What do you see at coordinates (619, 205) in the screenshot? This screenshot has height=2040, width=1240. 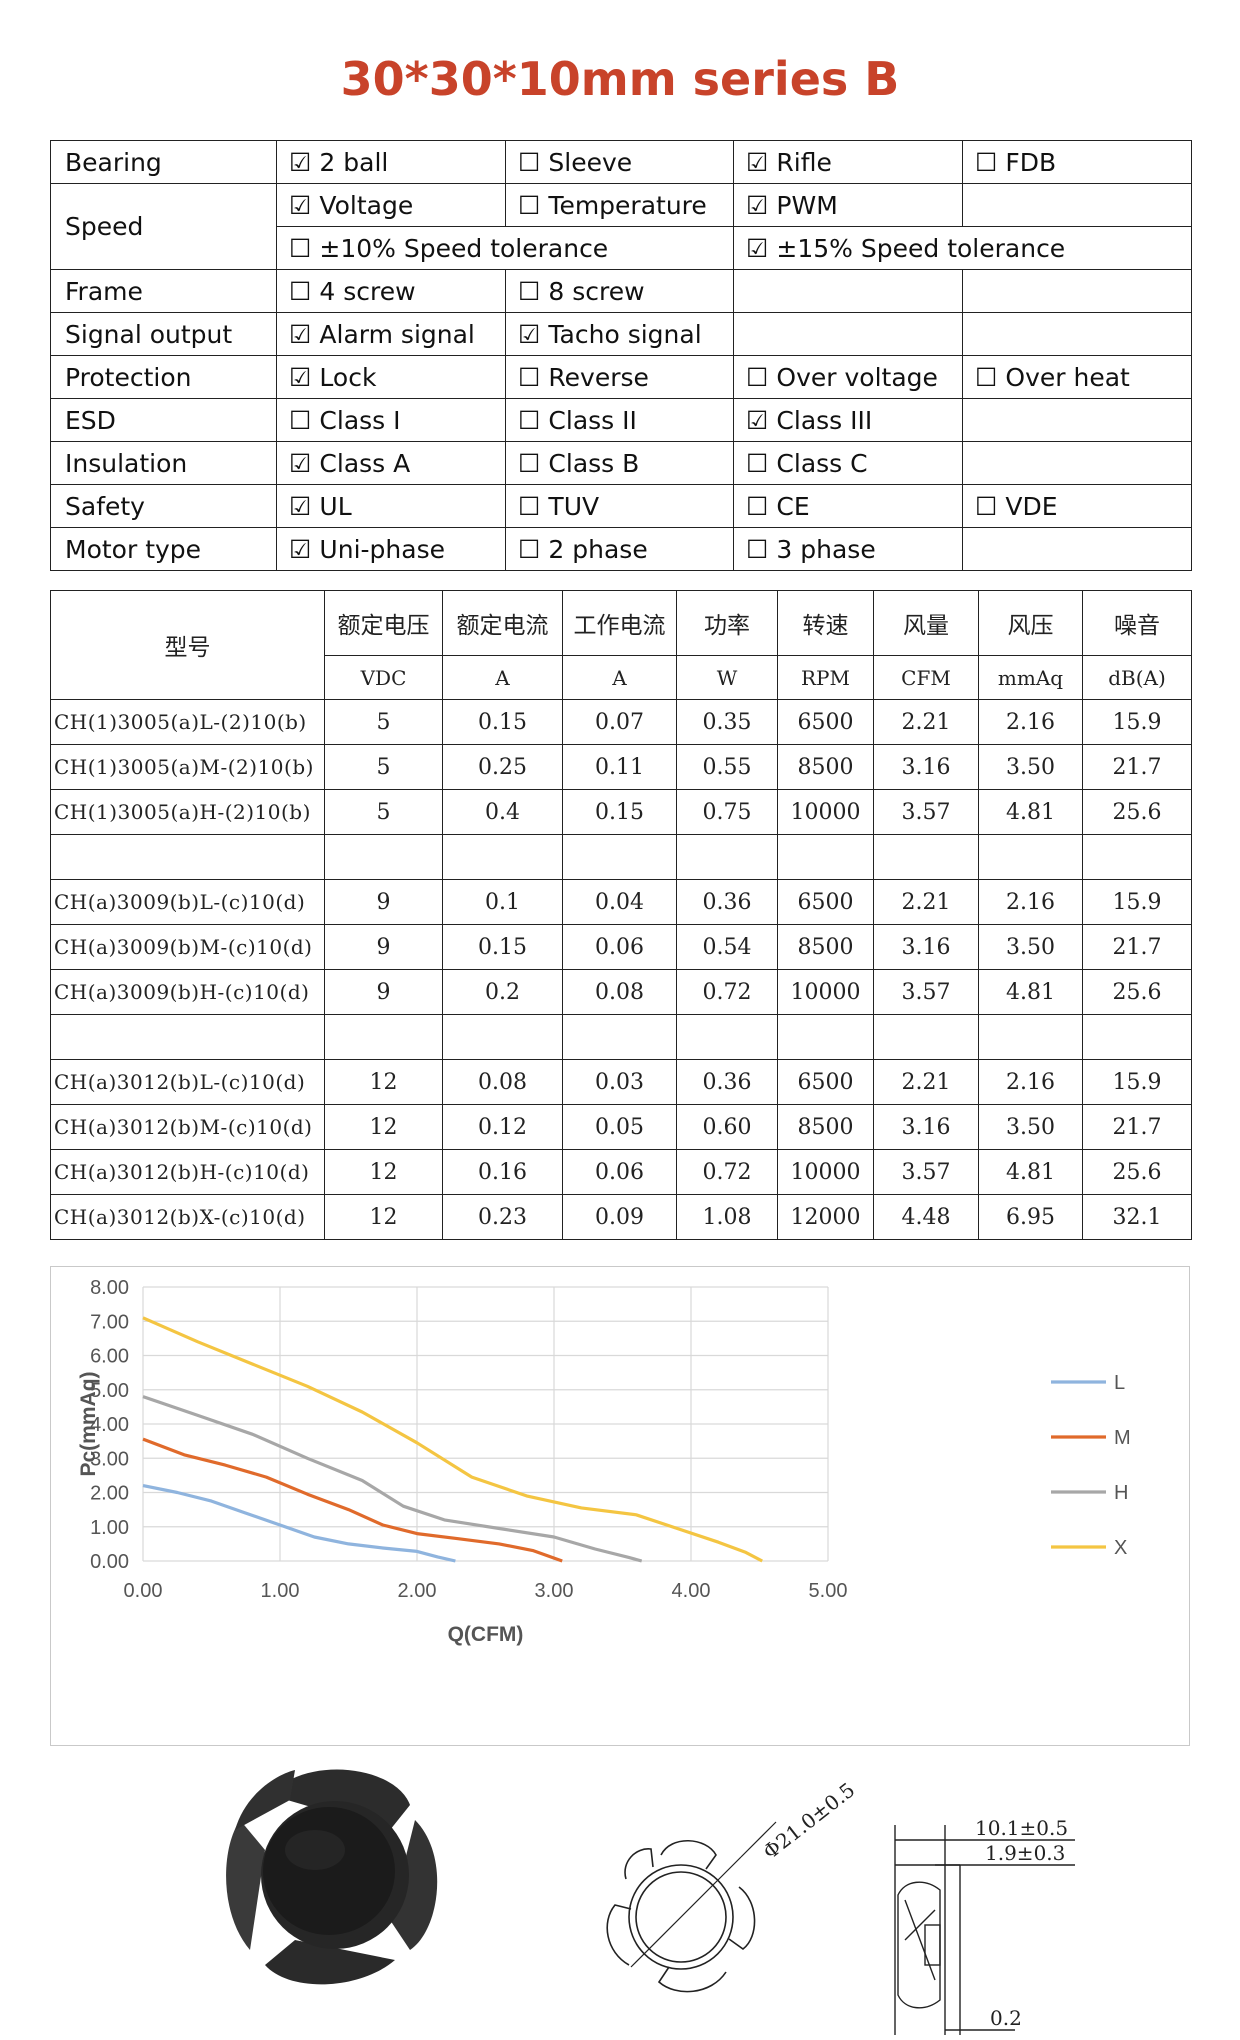 I see `feature-cell: ☐ Temperature` at bounding box center [619, 205].